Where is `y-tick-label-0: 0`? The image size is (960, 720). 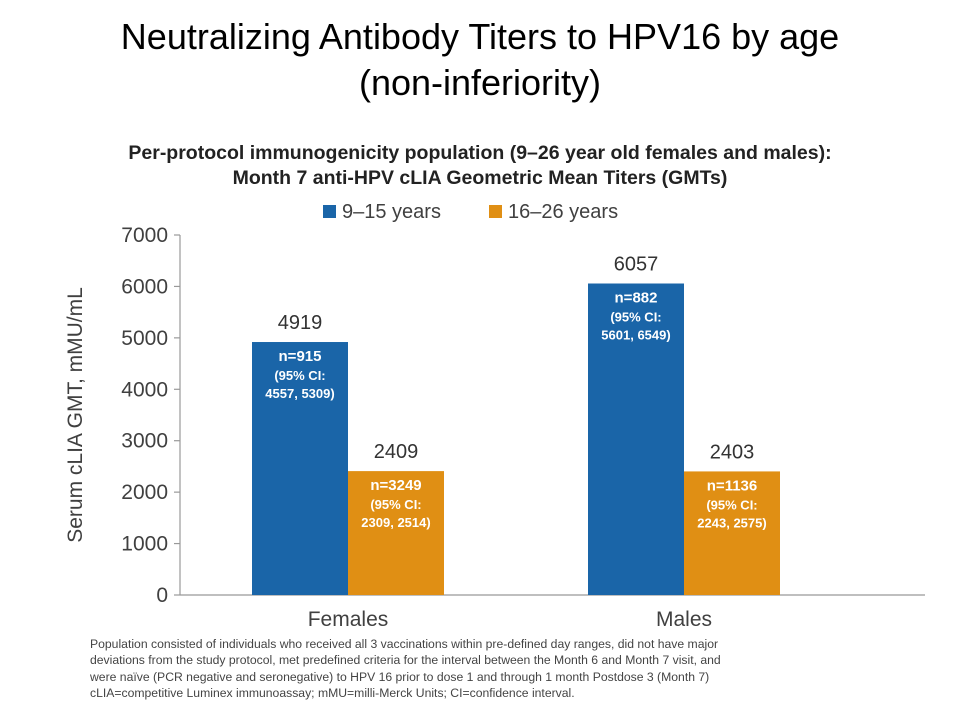 y-tick-label-0: 0 is located at coordinates (162, 595).